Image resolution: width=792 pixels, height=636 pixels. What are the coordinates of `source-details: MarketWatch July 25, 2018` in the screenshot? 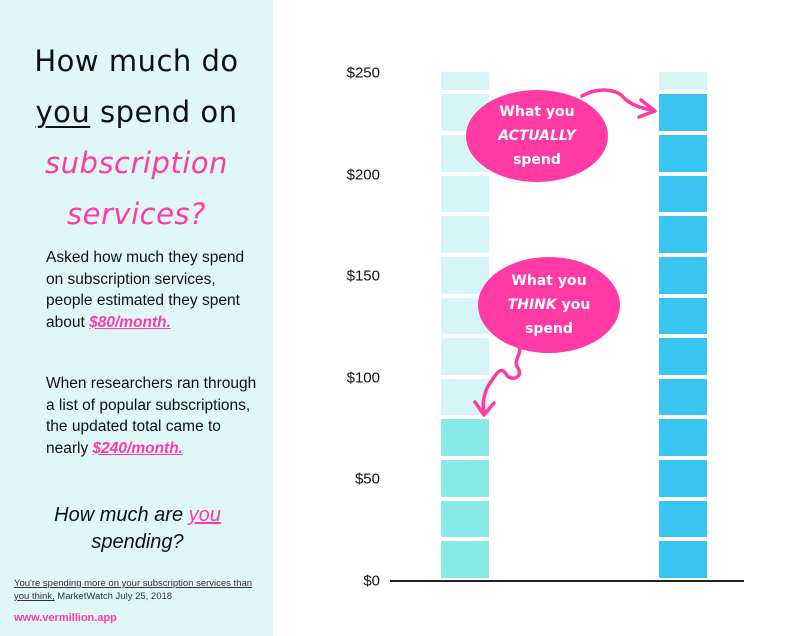 It's located at (113, 596).